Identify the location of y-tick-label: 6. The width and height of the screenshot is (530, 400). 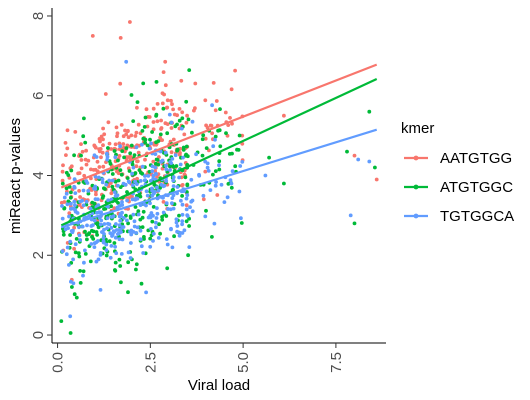
(38, 96).